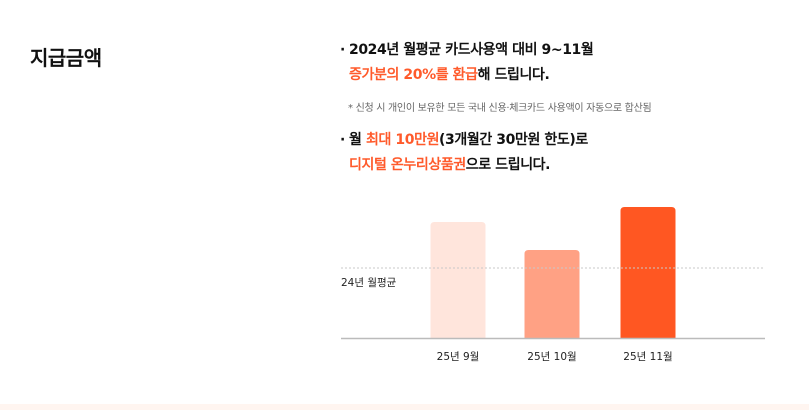 The height and width of the screenshot is (410, 809). What do you see at coordinates (458, 357) in the screenshot?
I see `x-tick-label: 25년 9월` at bounding box center [458, 357].